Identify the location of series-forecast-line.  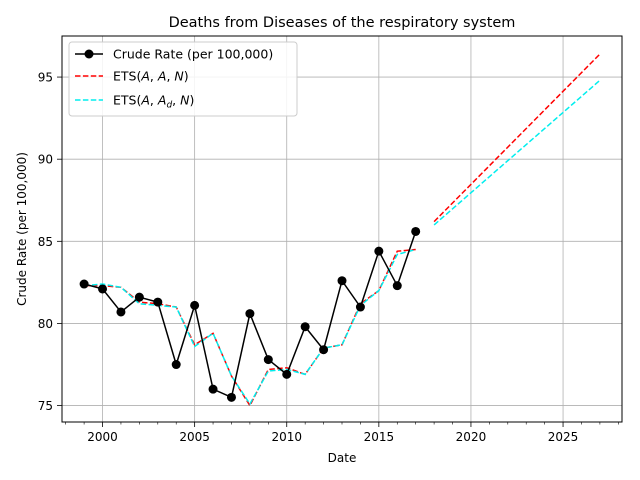
(517, 152).